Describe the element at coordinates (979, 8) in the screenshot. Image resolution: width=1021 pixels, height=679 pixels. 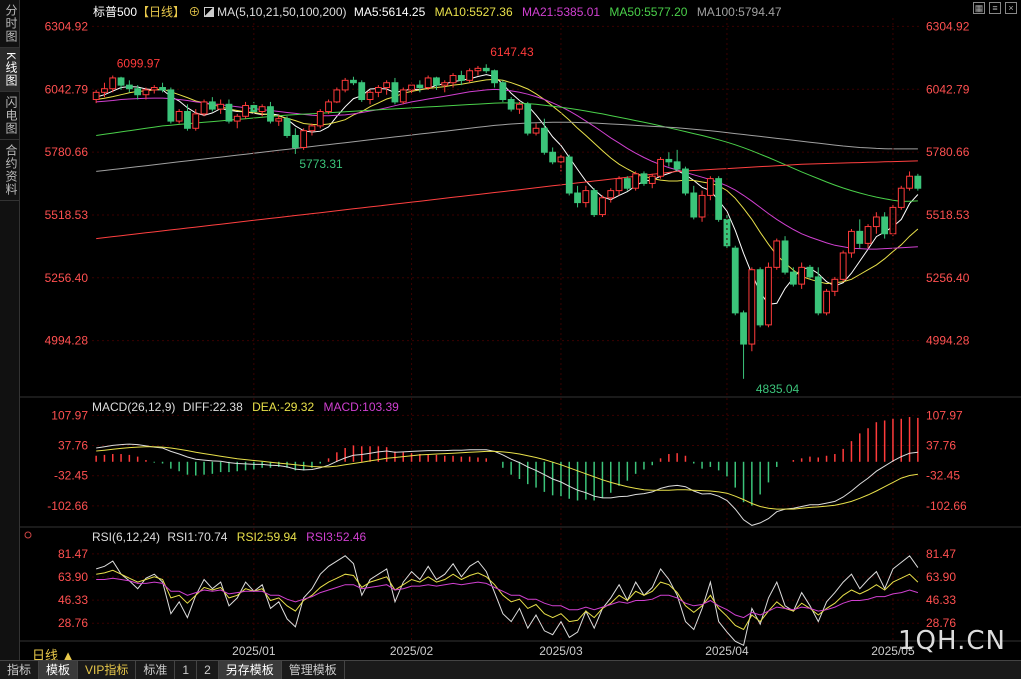
I see `grid-icon: ▦` at that location.